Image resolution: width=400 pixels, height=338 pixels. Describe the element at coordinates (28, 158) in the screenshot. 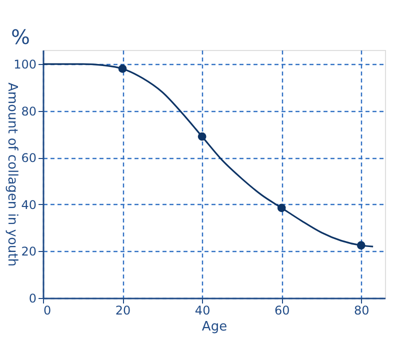

I see `y-tick-label: 60` at that location.